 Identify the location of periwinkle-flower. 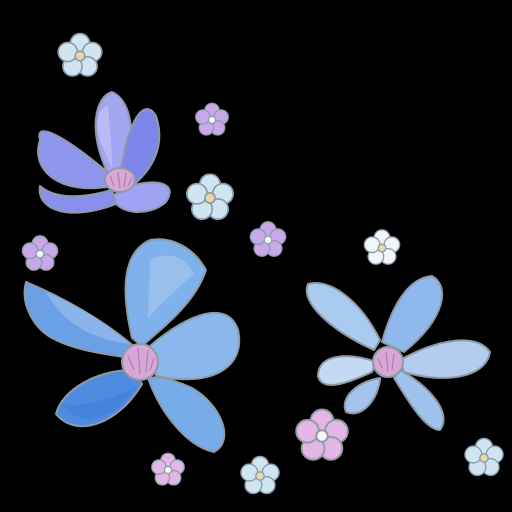
(104, 152).